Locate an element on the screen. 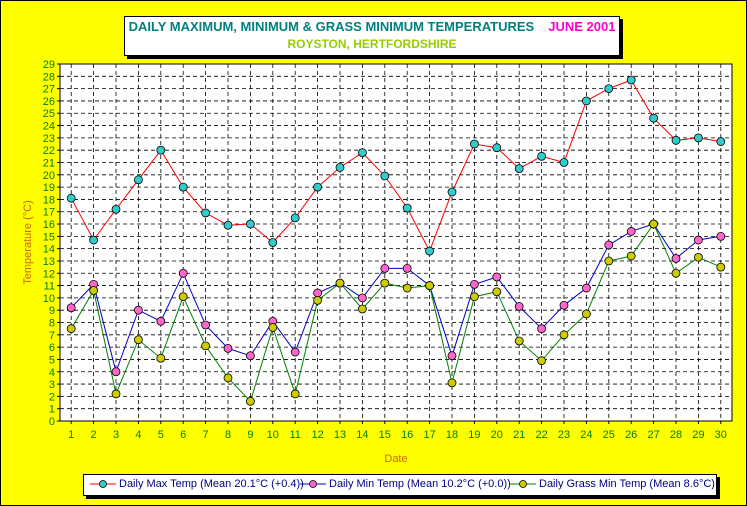 The width and height of the screenshot is (747, 506). y-tick-label: 5 is located at coordinates (52, 360).